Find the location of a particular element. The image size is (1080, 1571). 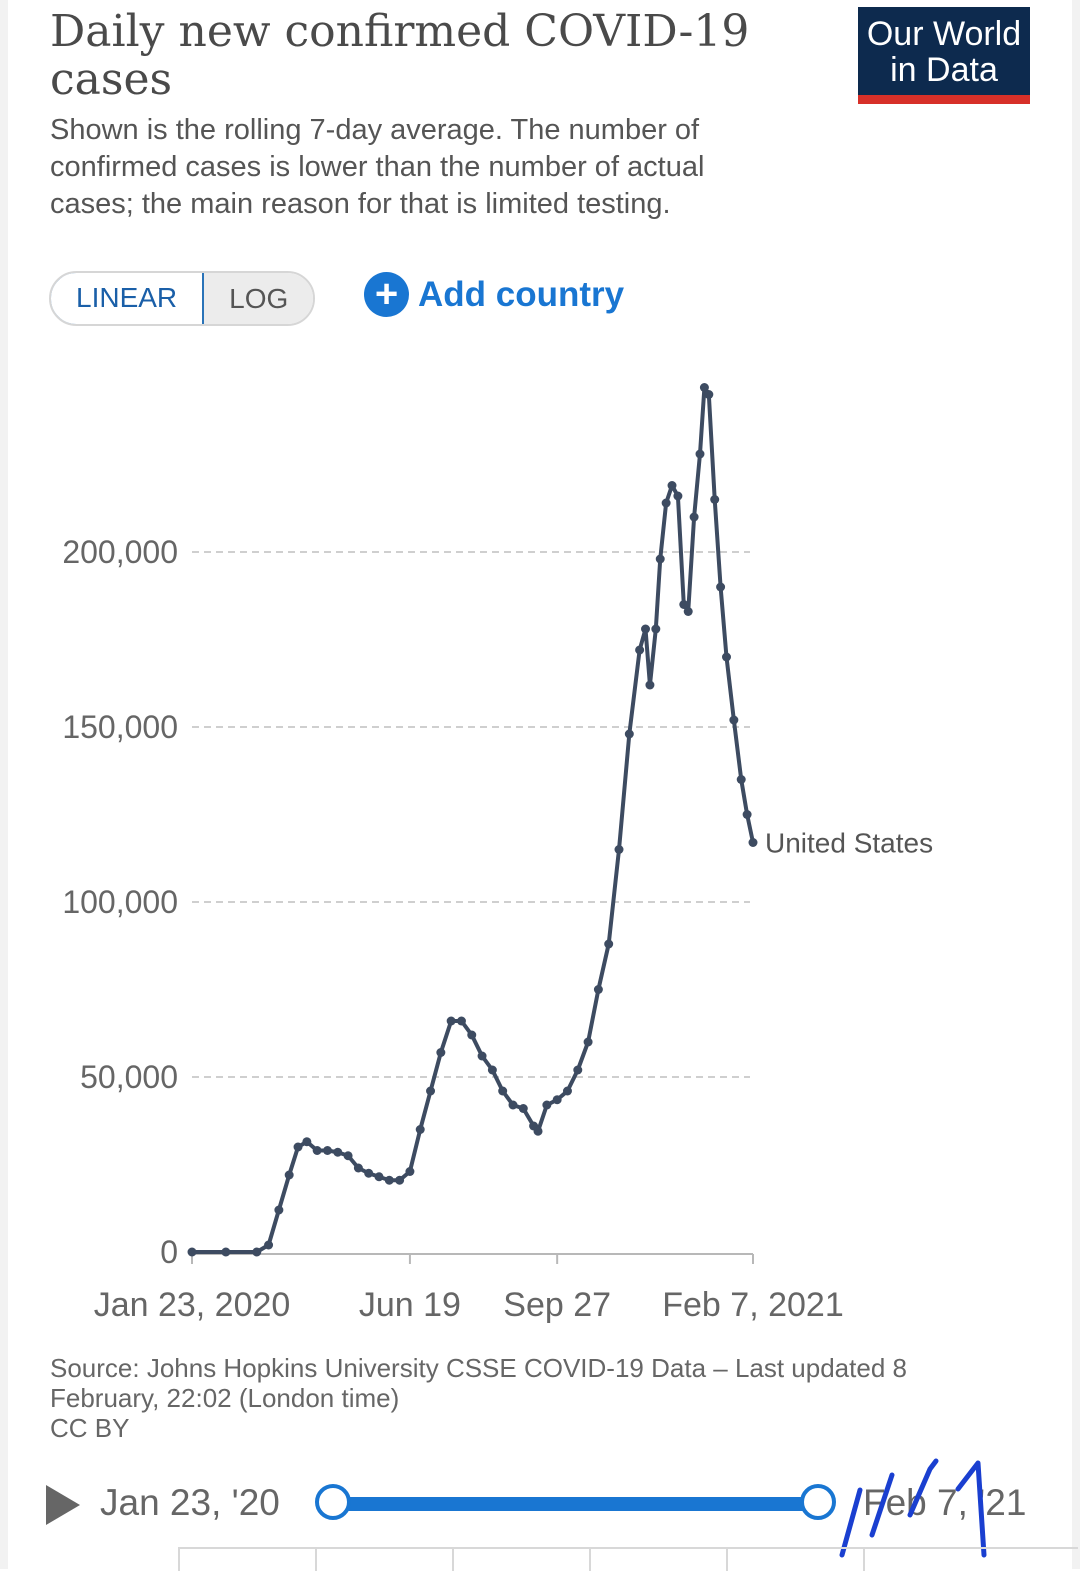

owid-logo: Our World in Data is located at coordinates (944, 55).